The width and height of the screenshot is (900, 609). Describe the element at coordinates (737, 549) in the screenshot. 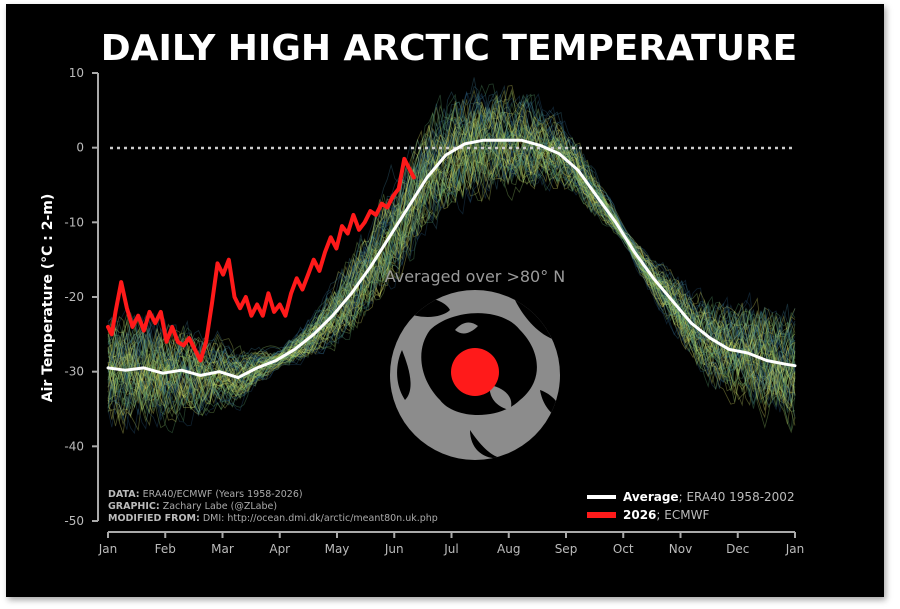

I see `x-tick-label: Dec` at that location.